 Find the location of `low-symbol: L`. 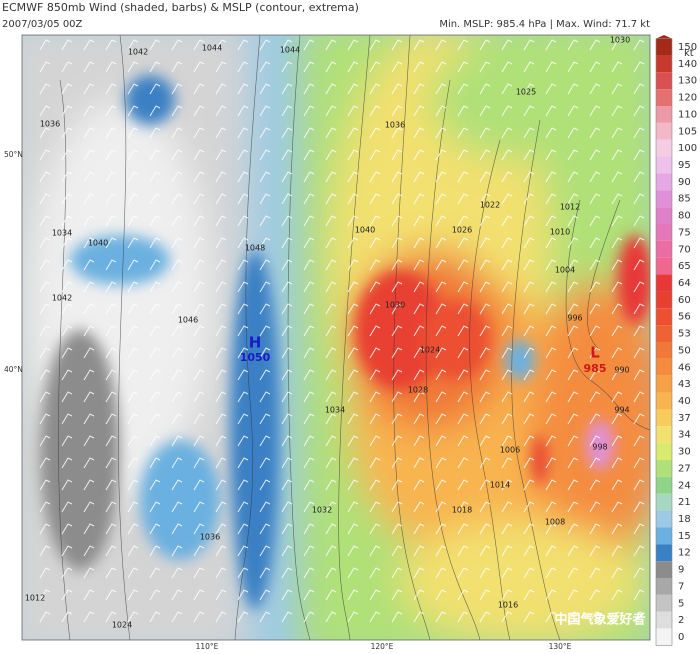

low-symbol: L is located at coordinates (595, 353).